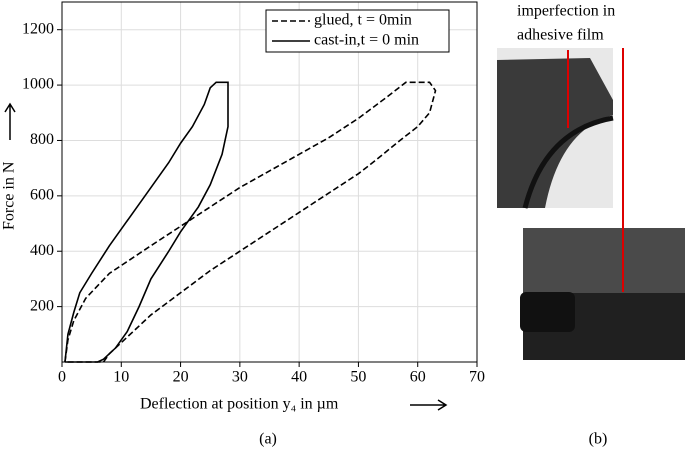  What do you see at coordinates (547, 312) in the screenshot?
I see `photo-bottom-clip` at bounding box center [547, 312].